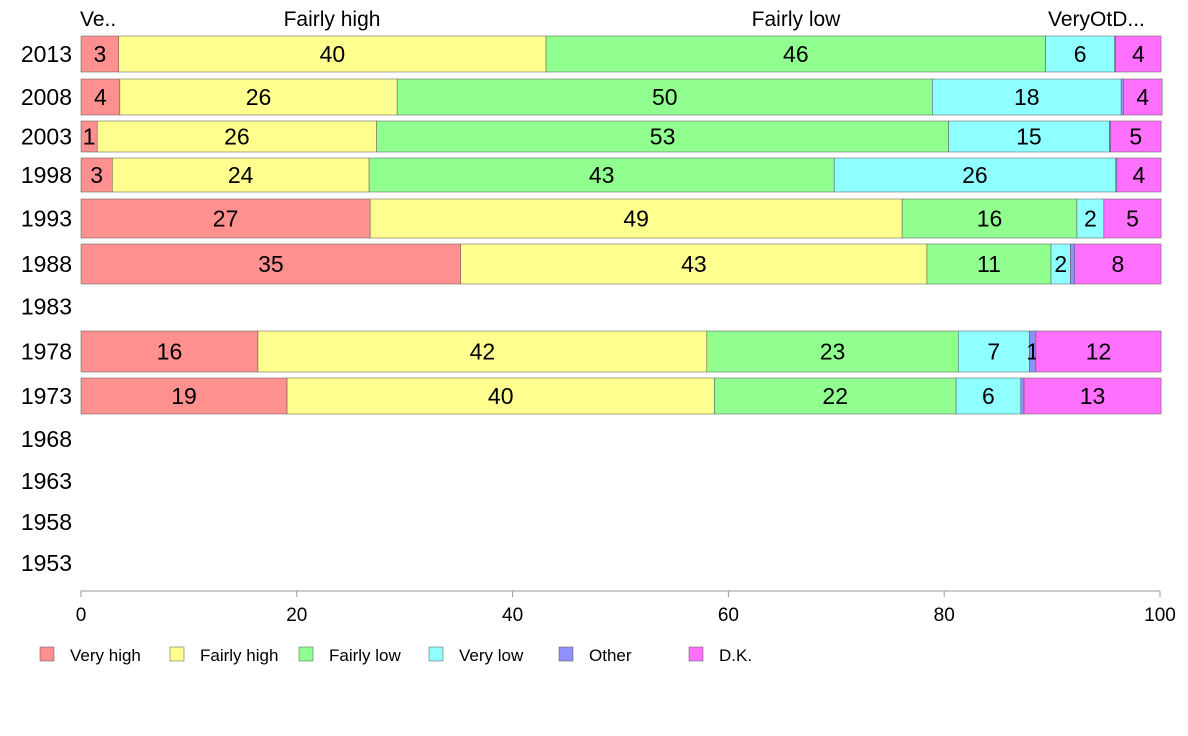  Describe the element at coordinates (46, 563) in the screenshot. I see `year-label: 1953` at that location.